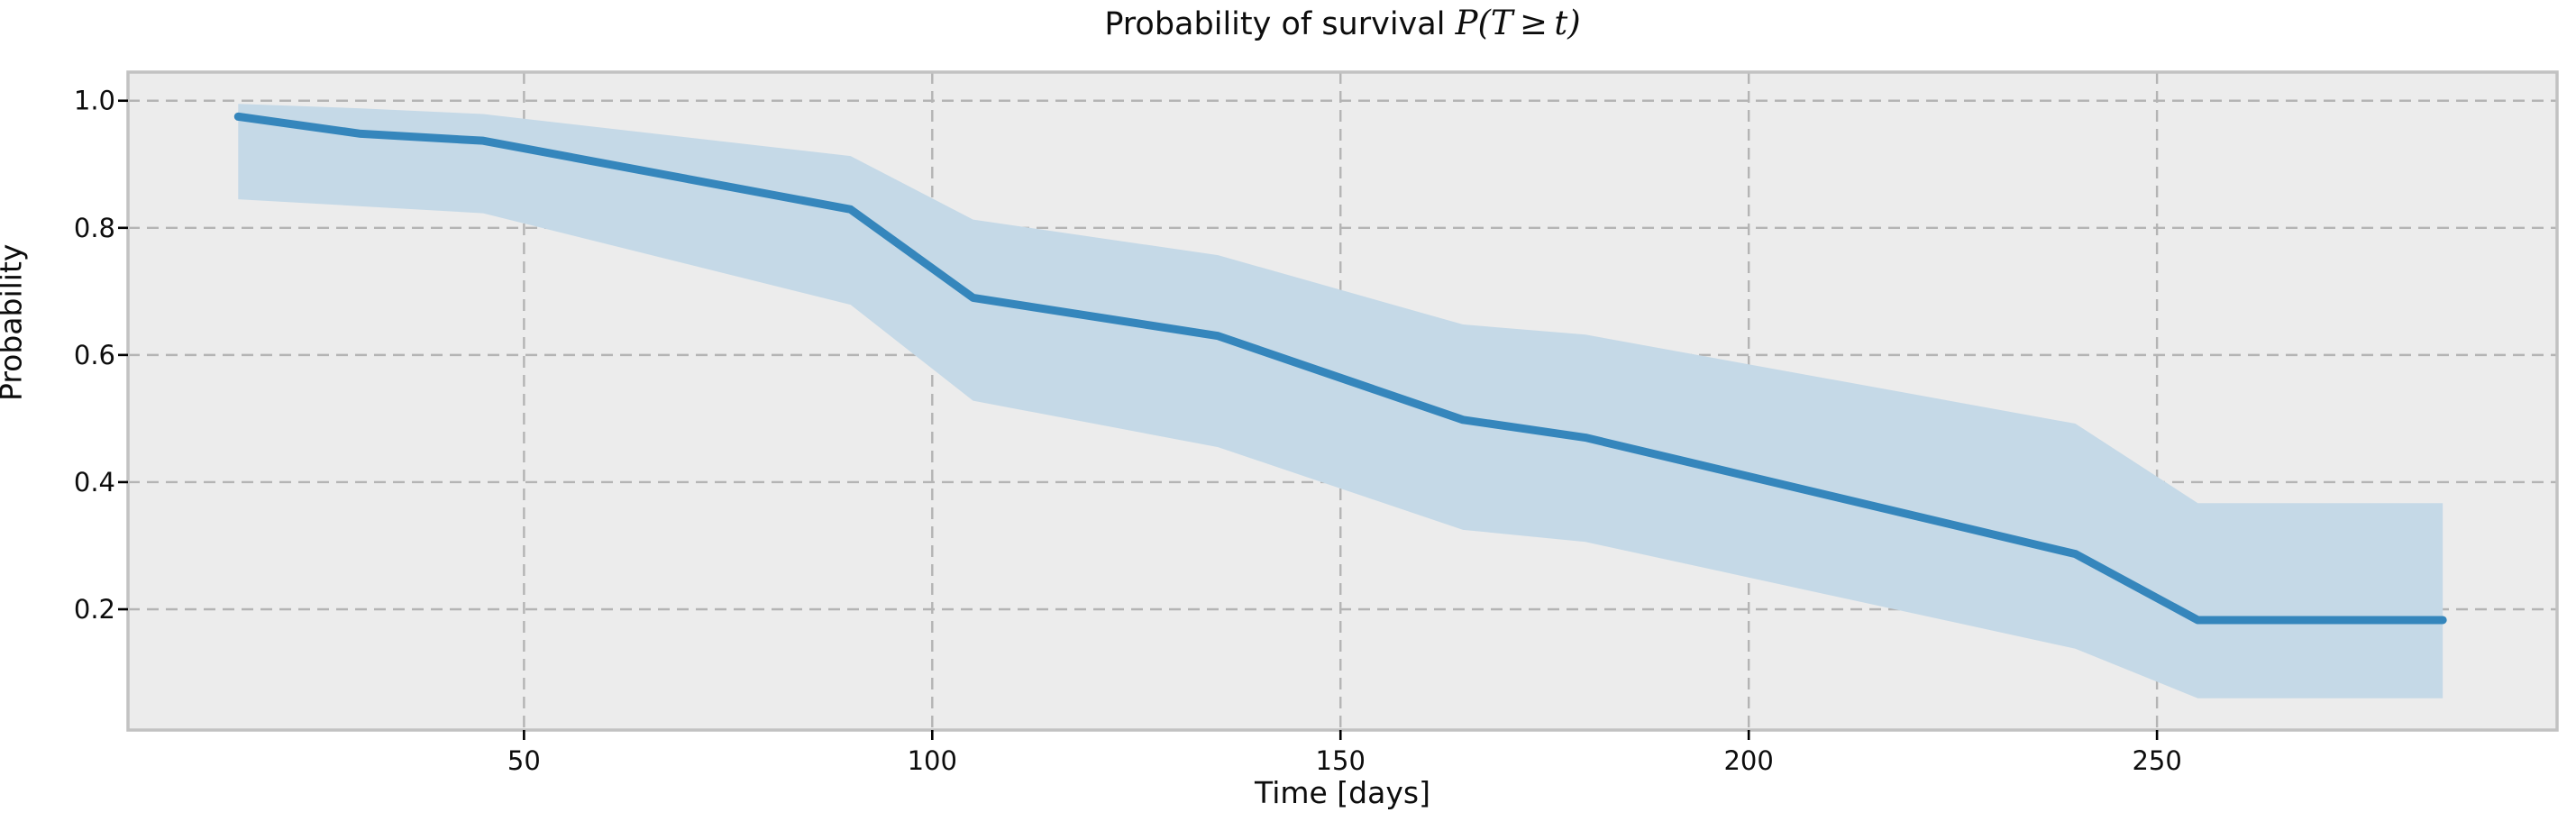 The height and width of the screenshot is (840, 2576). Describe the element at coordinates (94, 355) in the screenshot. I see `y-tick-label: 0.6` at that location.